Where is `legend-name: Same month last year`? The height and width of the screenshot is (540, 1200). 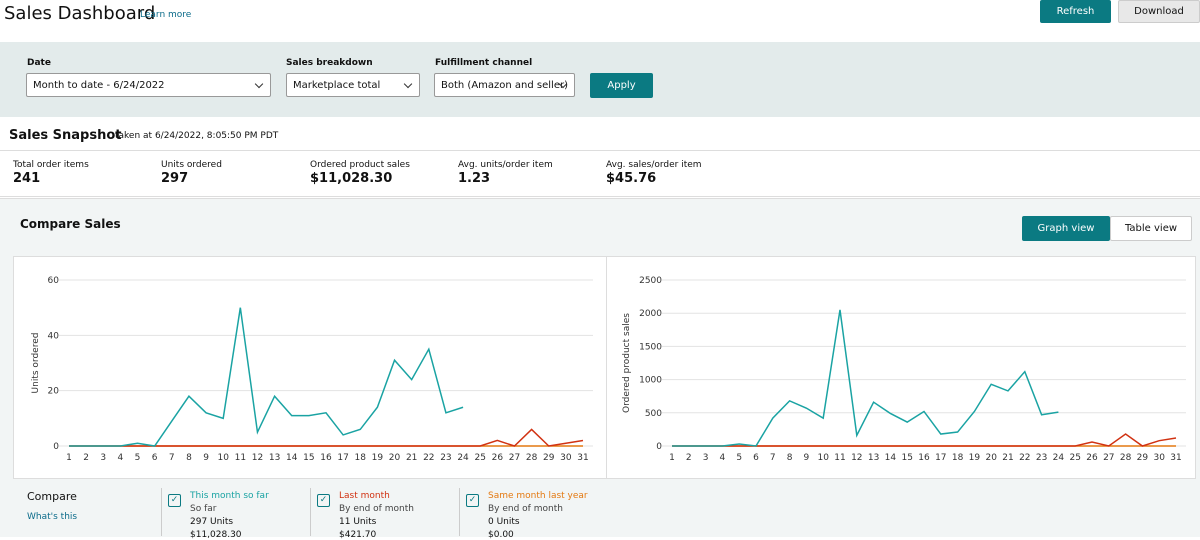
legend-name: Same month last year is located at coordinates (538, 496).